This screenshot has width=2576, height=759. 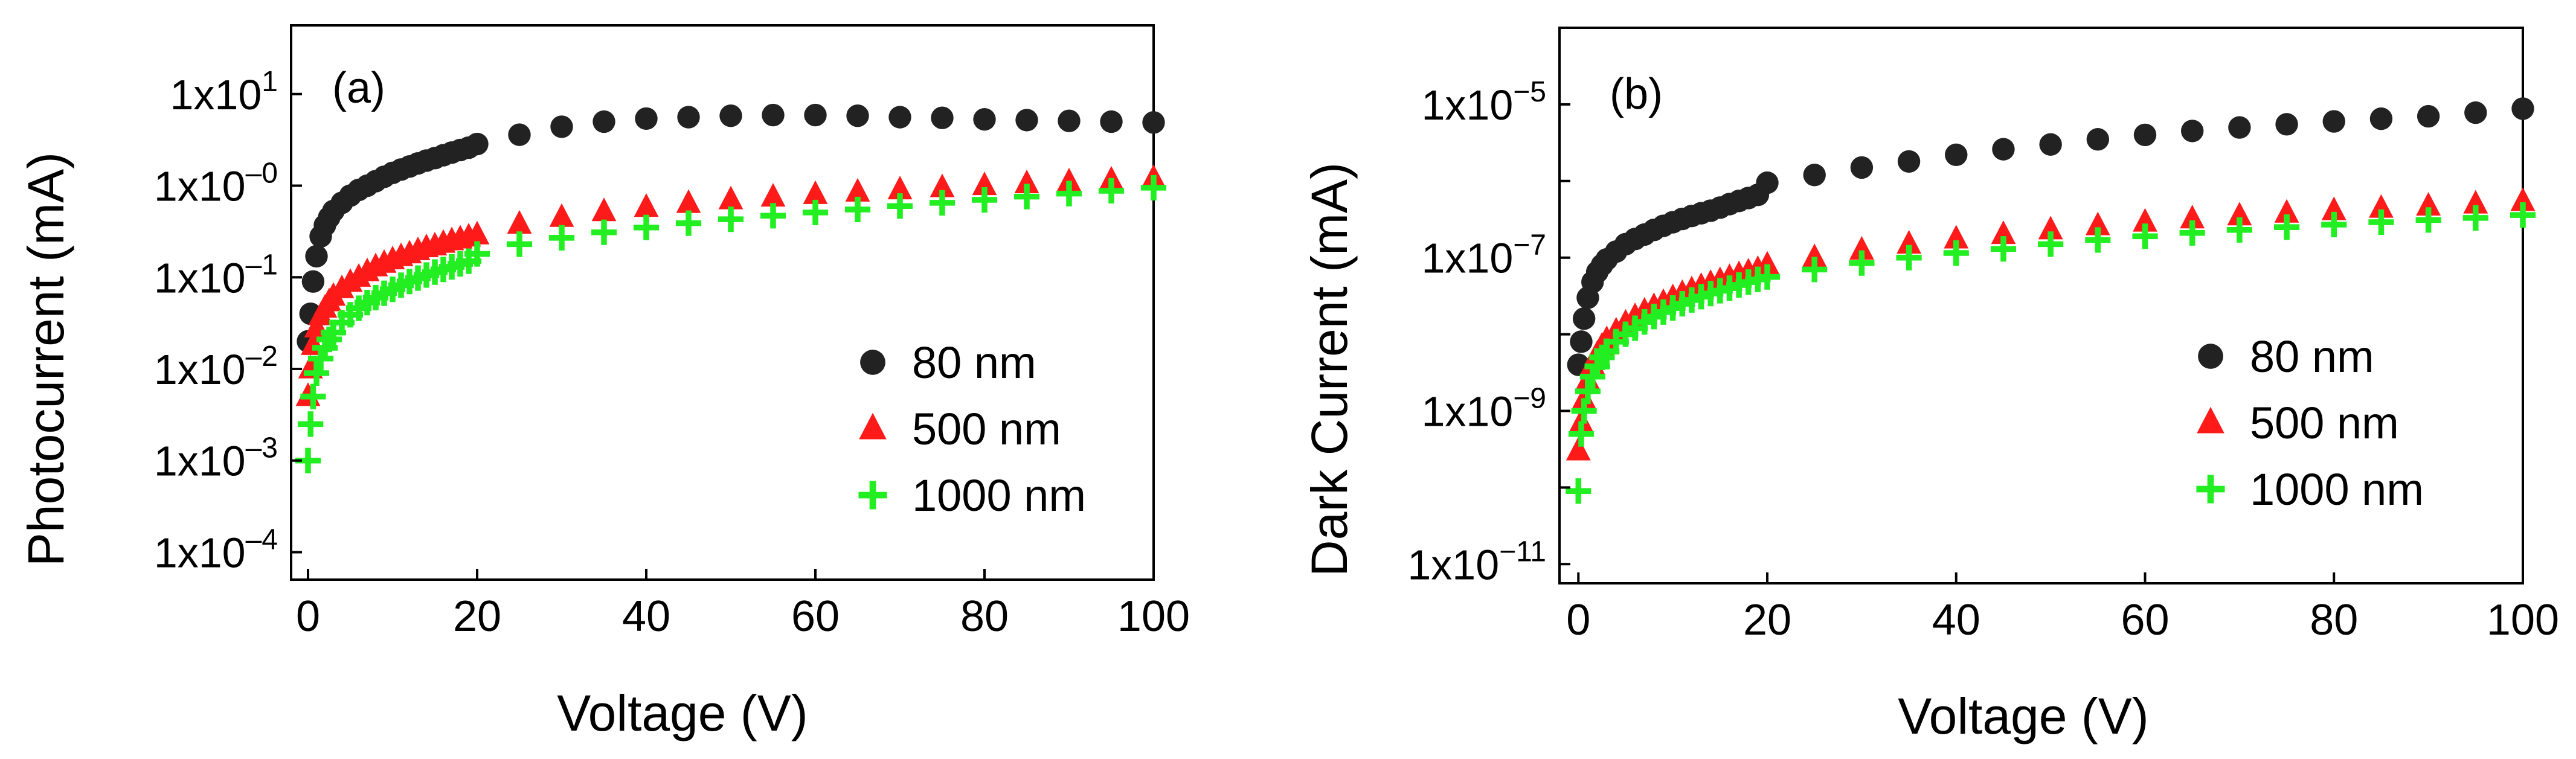 What do you see at coordinates (1578, 620) in the screenshot?
I see `x-tick-label: 0` at bounding box center [1578, 620].